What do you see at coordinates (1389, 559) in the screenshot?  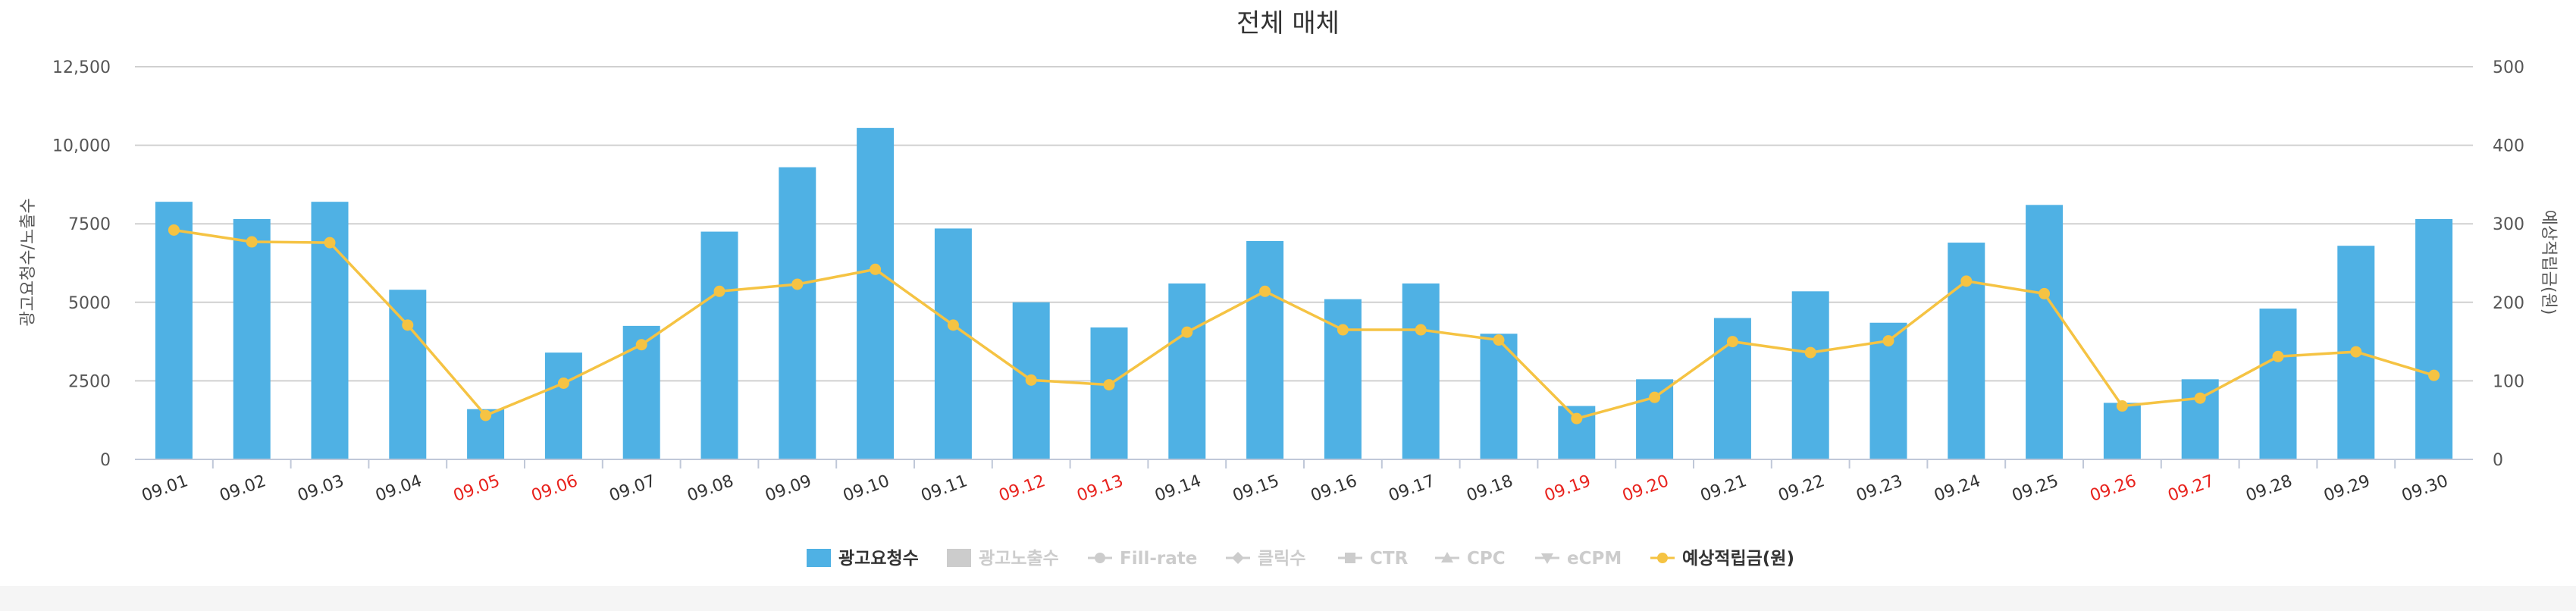 I see `legend-label: CTR` at bounding box center [1389, 559].